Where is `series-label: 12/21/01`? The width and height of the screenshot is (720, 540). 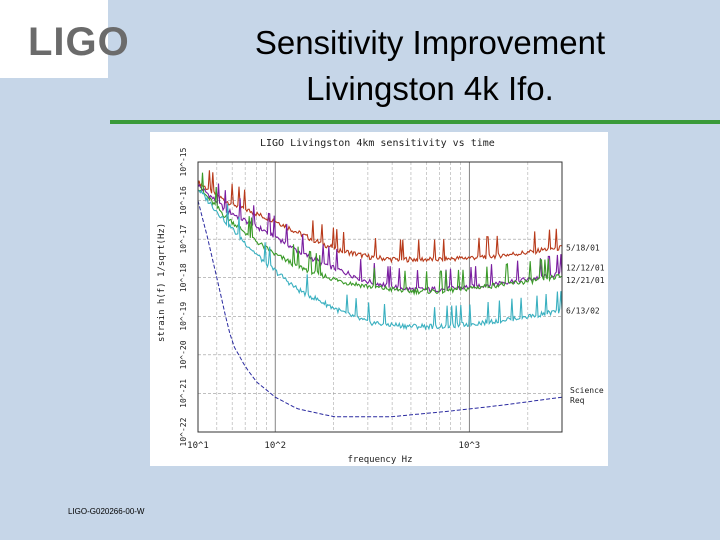 series-label: 12/21/01 is located at coordinates (585, 280).